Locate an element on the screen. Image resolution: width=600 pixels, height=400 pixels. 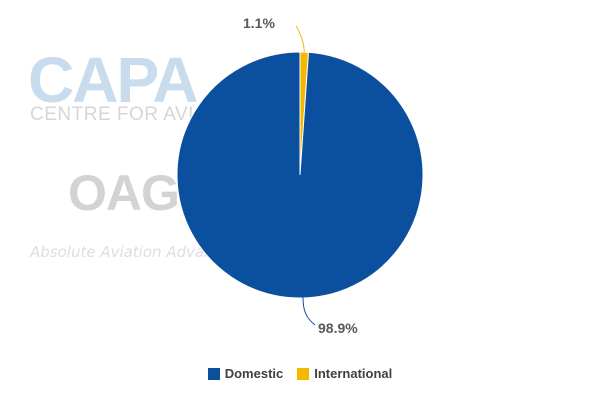
legend: Domestic International is located at coordinates (300, 373).